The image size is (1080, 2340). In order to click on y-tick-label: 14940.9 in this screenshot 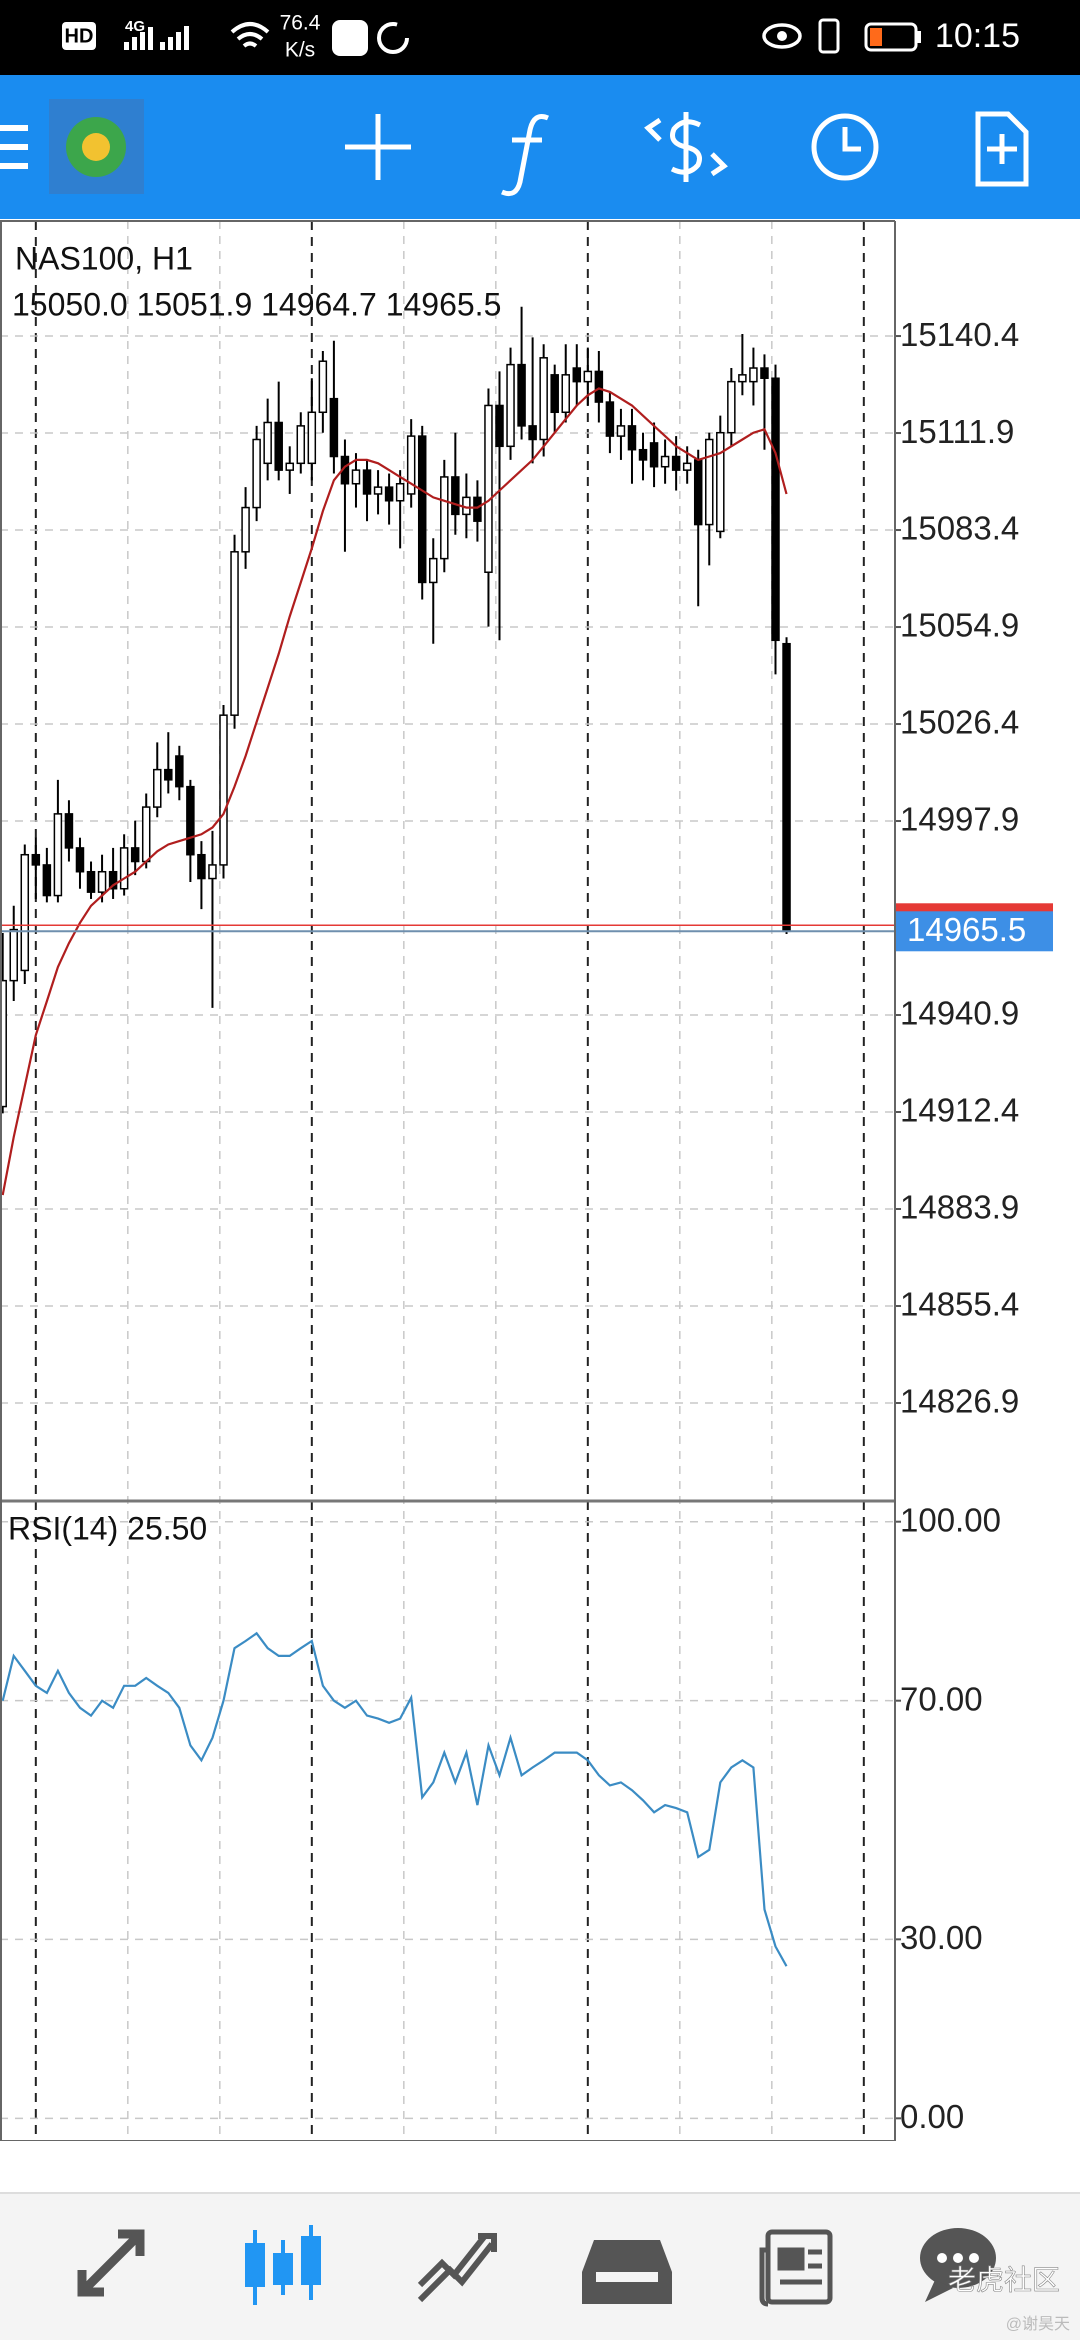, I will do `click(959, 1013)`.